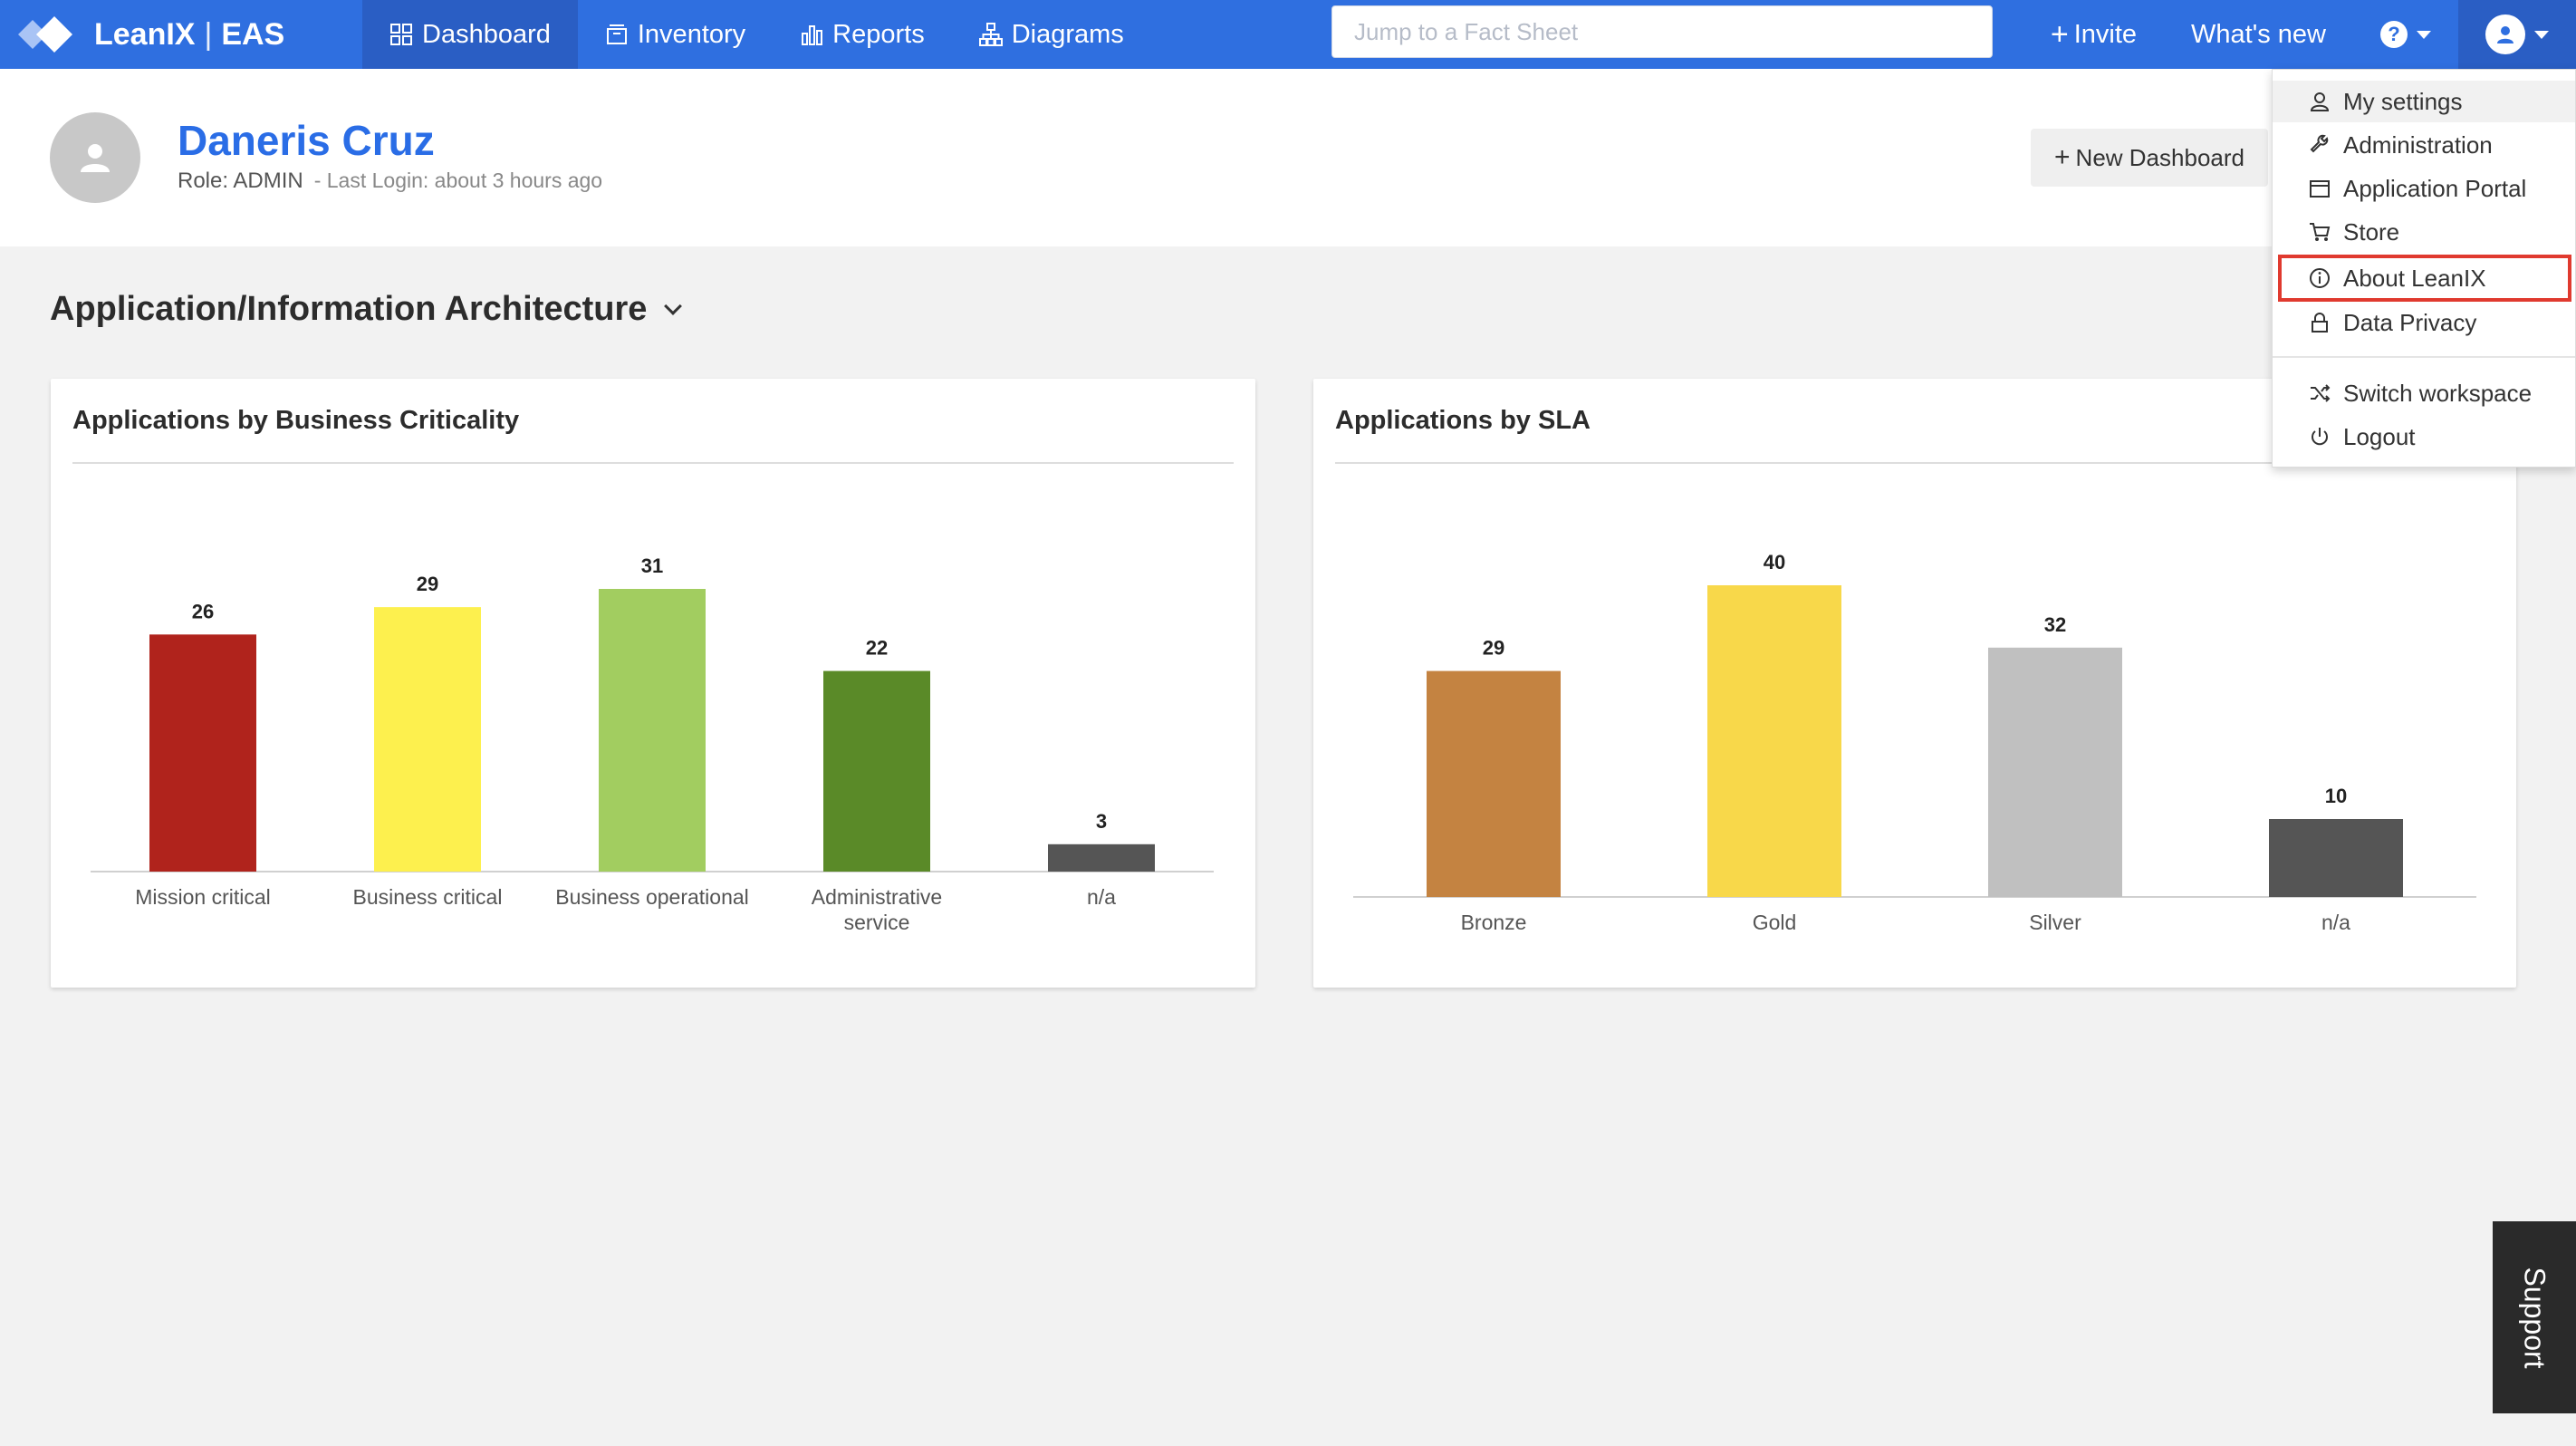 The width and height of the screenshot is (2576, 1446). I want to click on dashboard-selector: Application/Information Architecture, so click(366, 309).